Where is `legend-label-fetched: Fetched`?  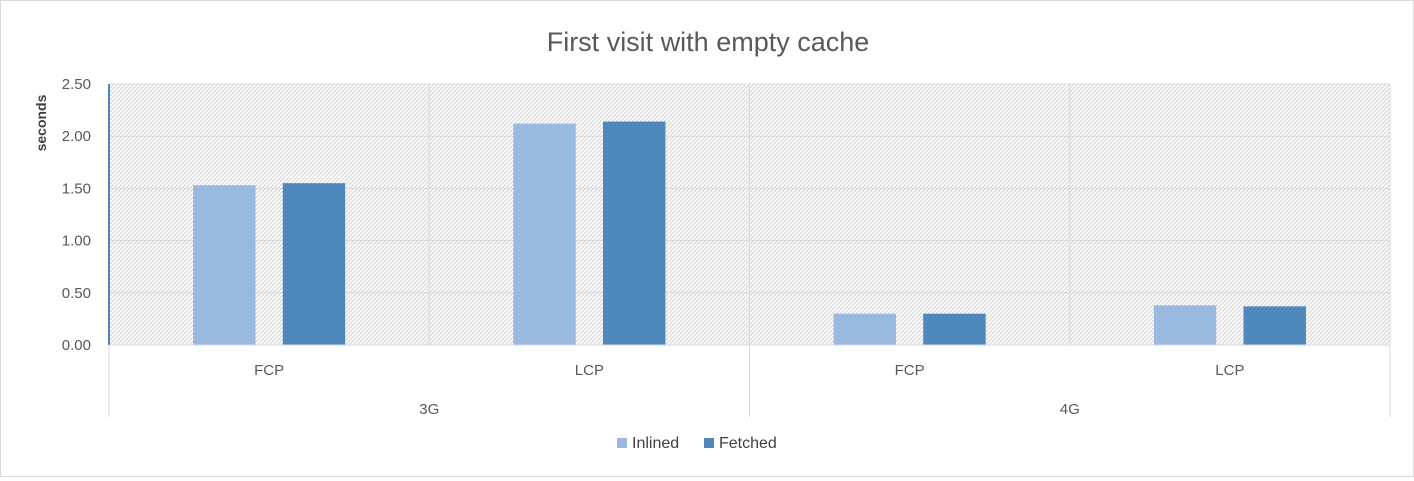 legend-label-fetched: Fetched is located at coordinates (748, 443).